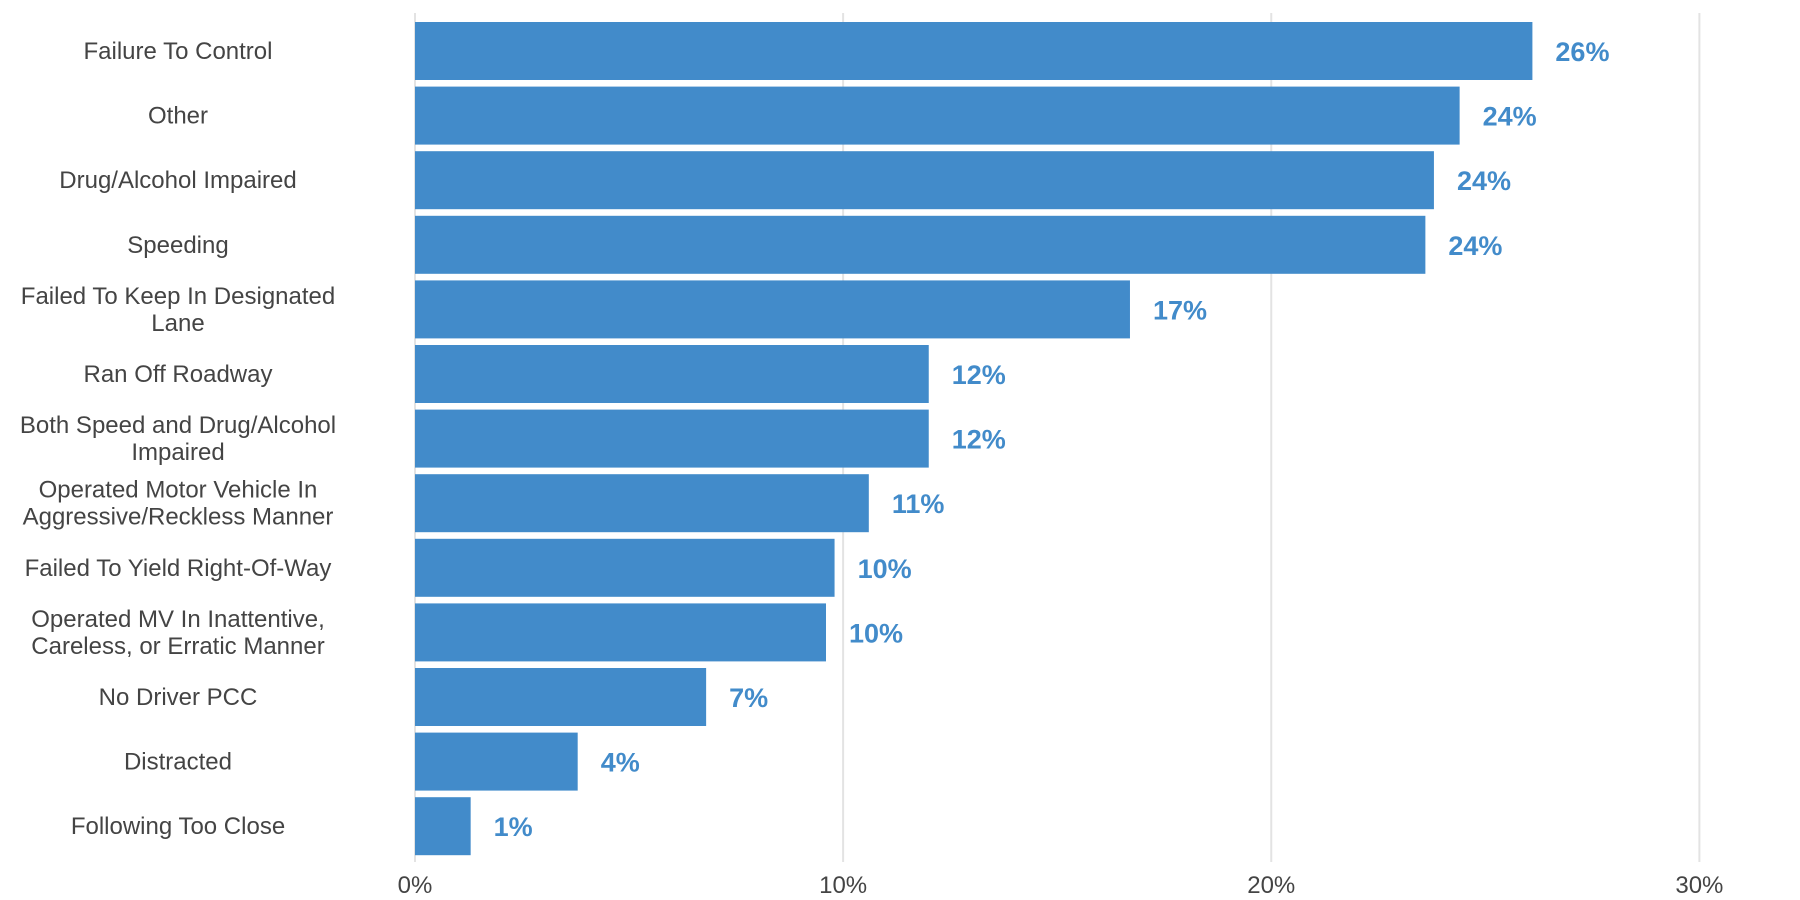 The width and height of the screenshot is (1800, 900). I want to click on value-label-5: 12%, so click(979, 375).